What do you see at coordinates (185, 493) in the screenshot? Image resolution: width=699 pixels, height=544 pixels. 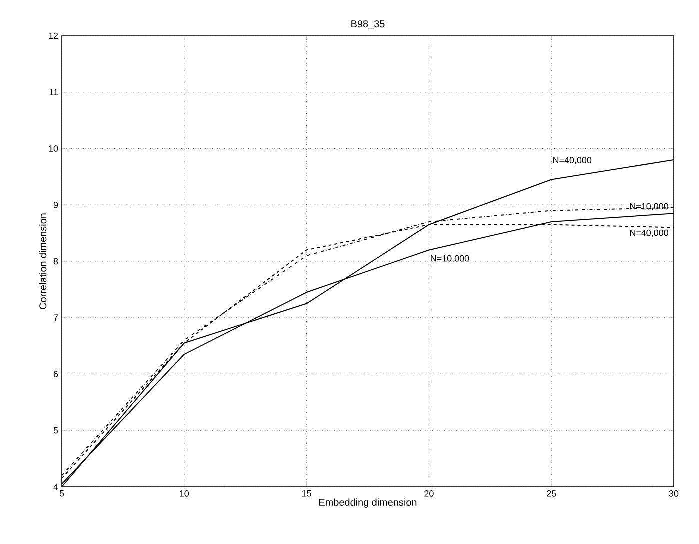 I see `x-tick-label: 10` at bounding box center [185, 493].